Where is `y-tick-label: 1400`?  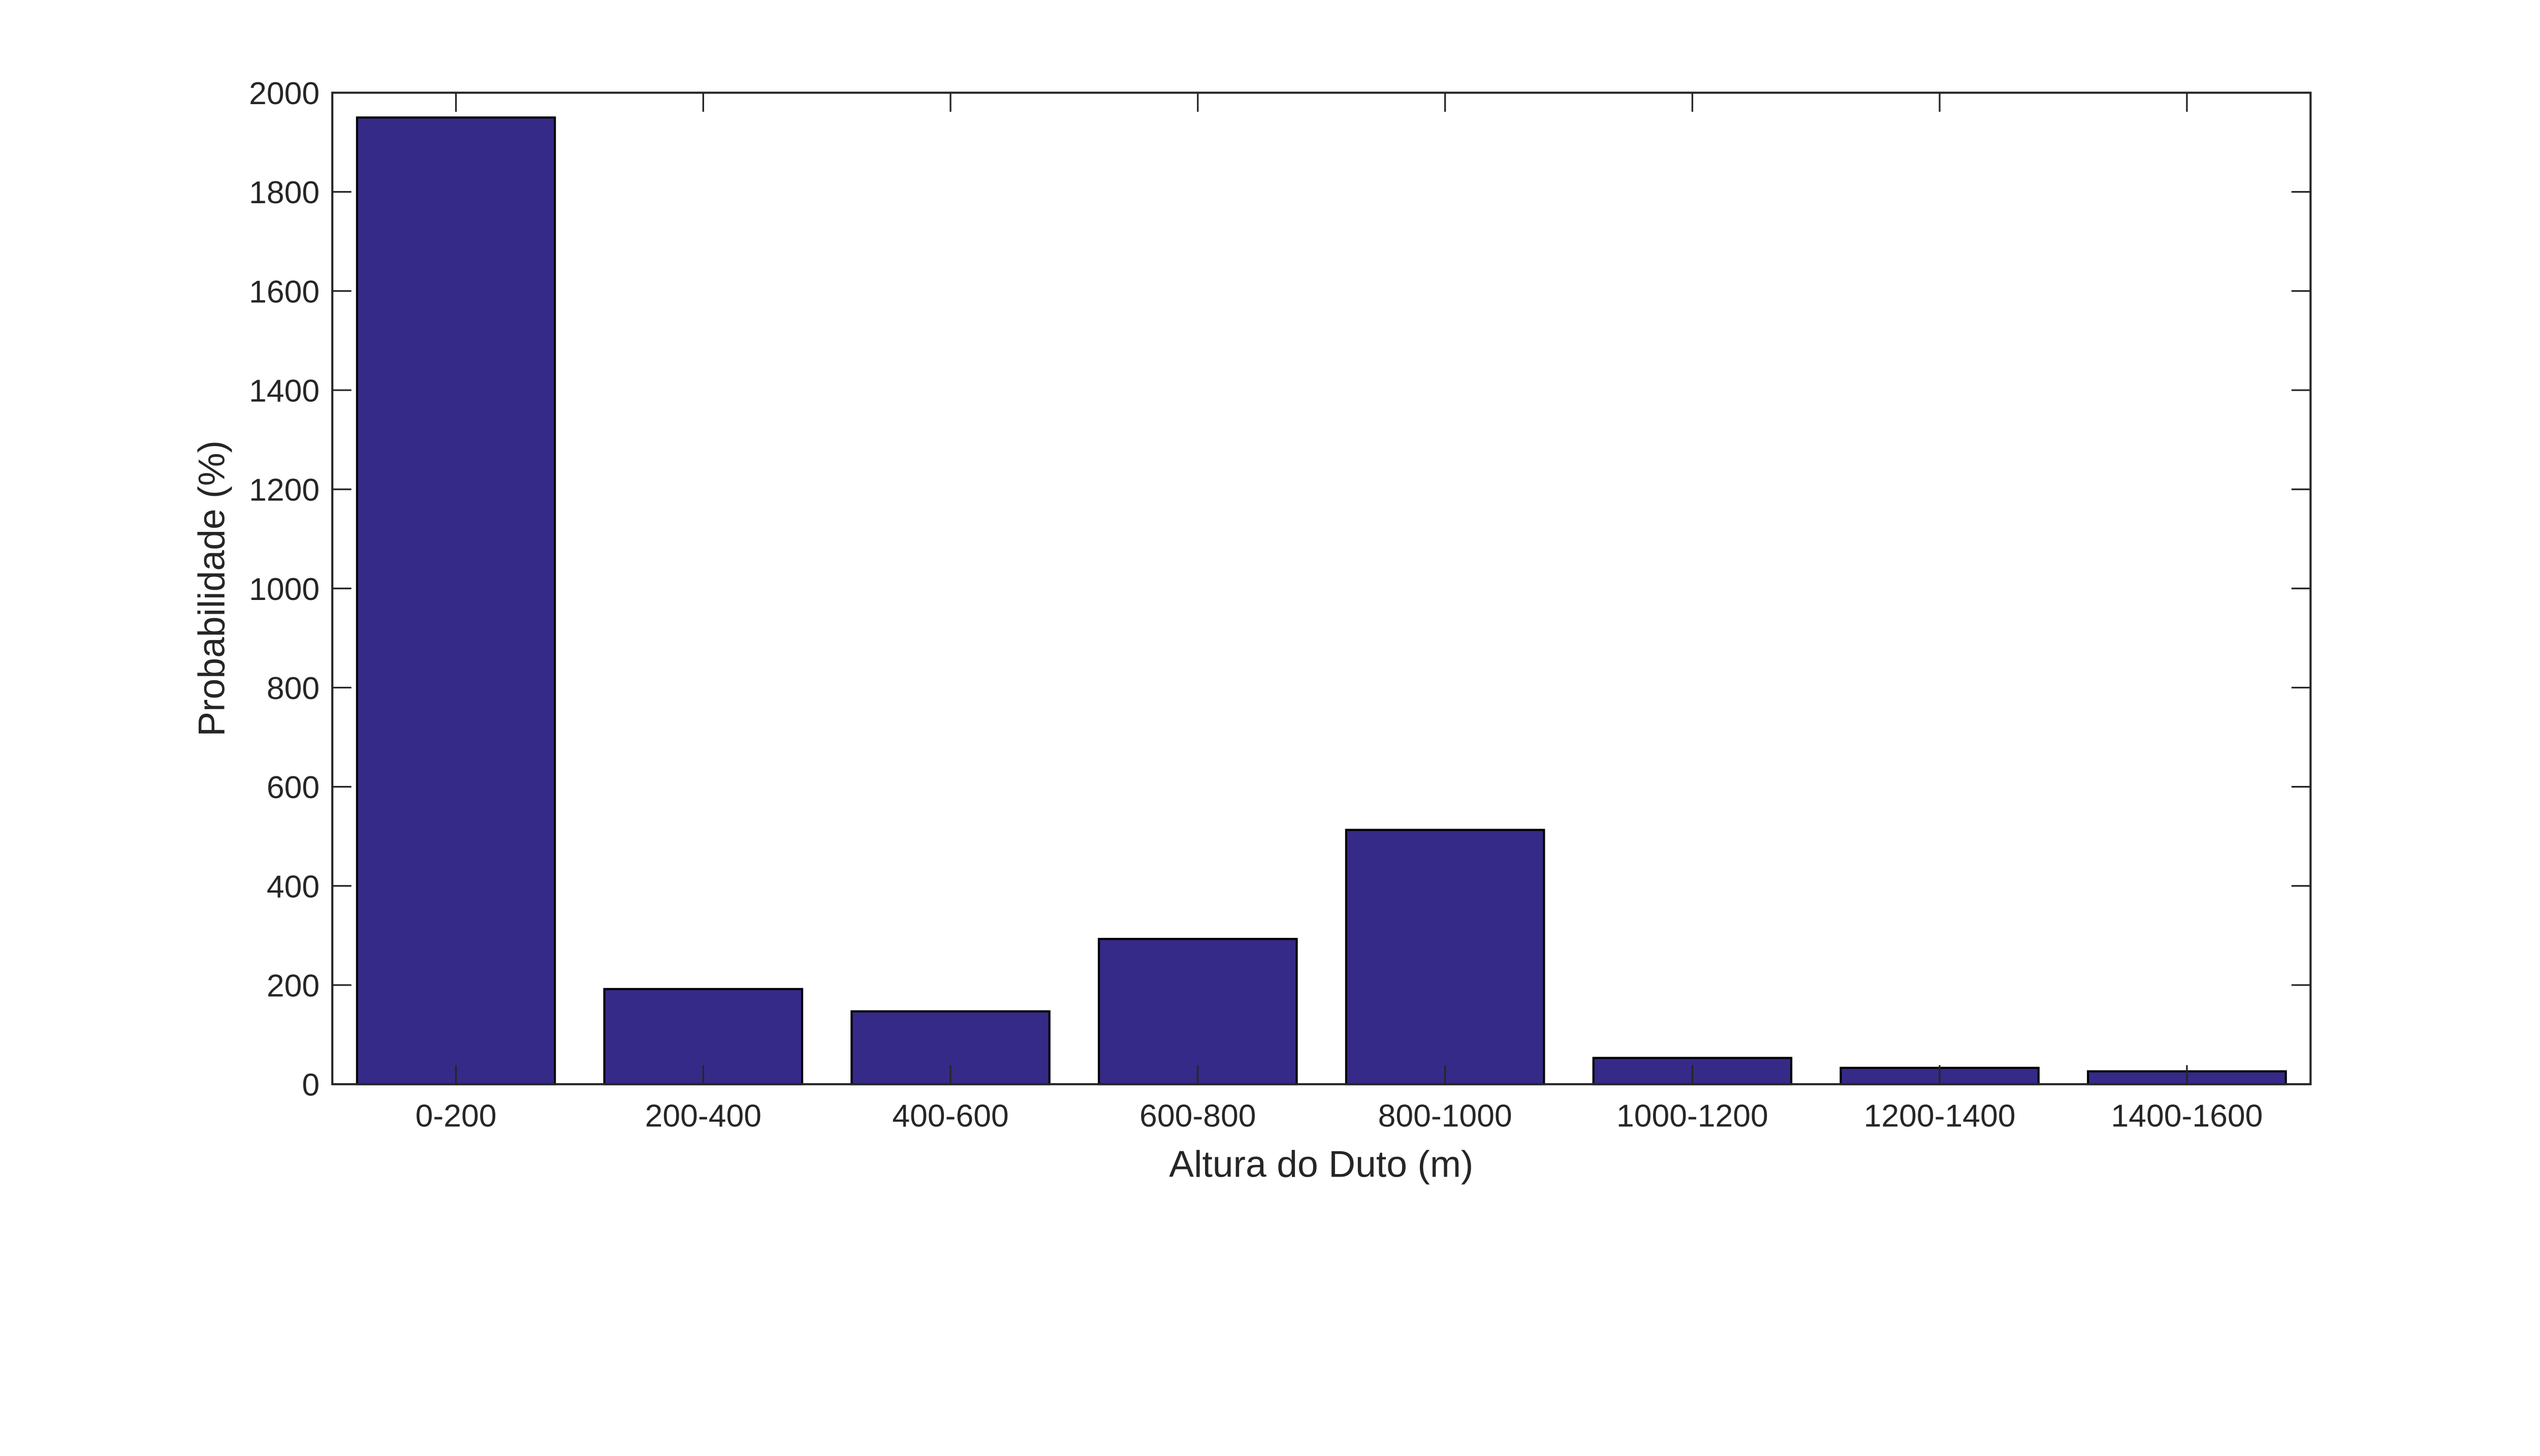
y-tick-label: 1400 is located at coordinates (284, 390).